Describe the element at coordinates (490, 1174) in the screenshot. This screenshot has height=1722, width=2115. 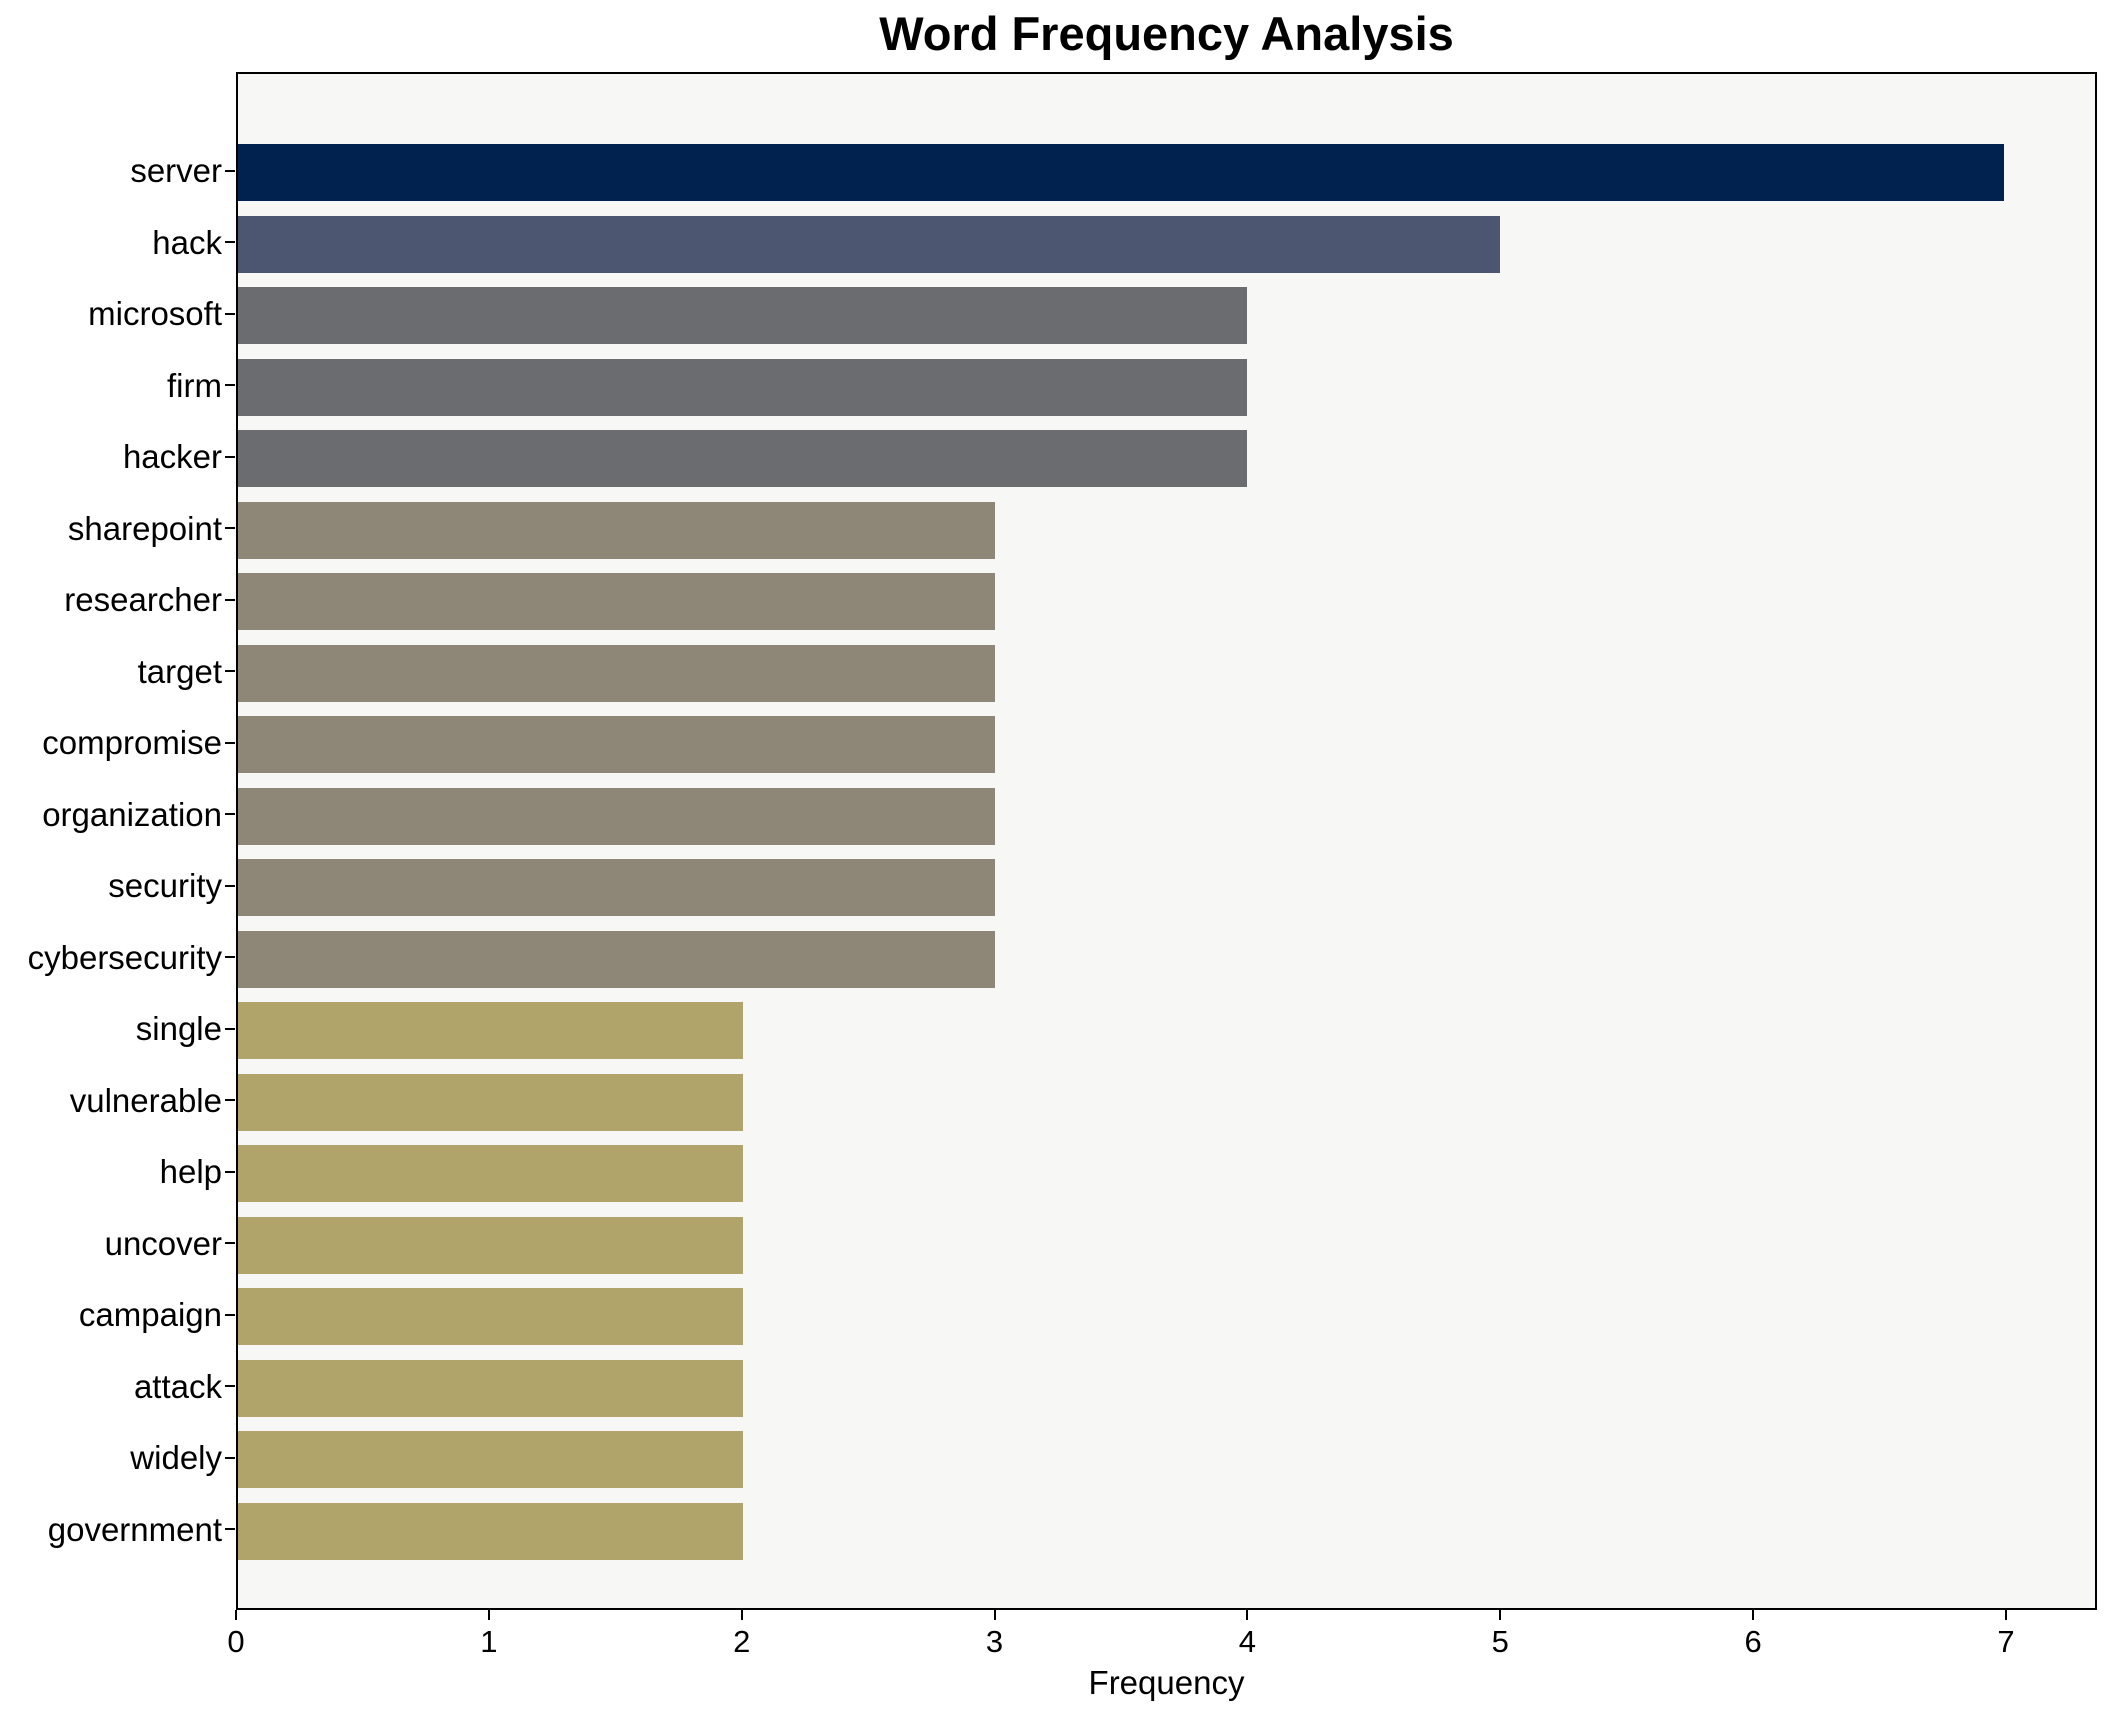
I see `bar-help` at that location.